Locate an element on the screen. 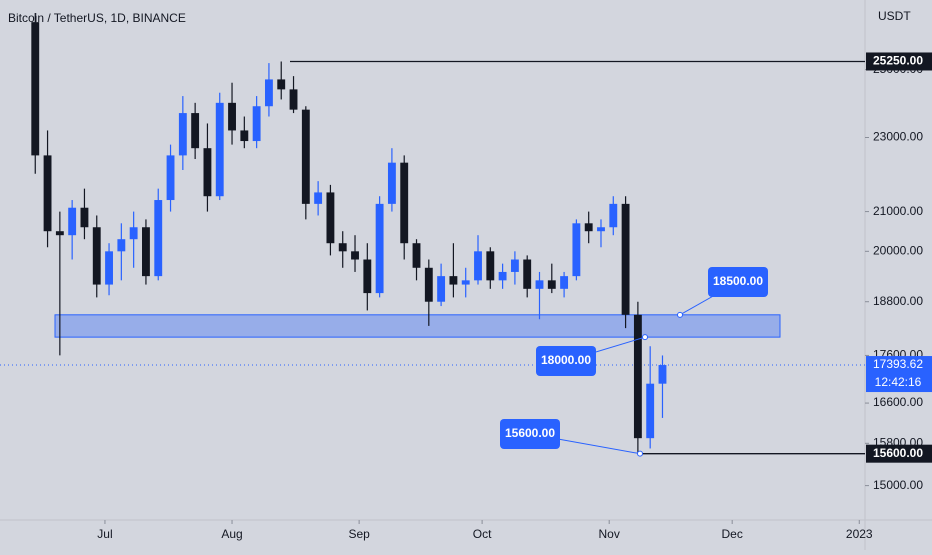 Image resolution: width=932 pixels, height=555 pixels. x-tick-label: Jul is located at coordinates (104, 534).